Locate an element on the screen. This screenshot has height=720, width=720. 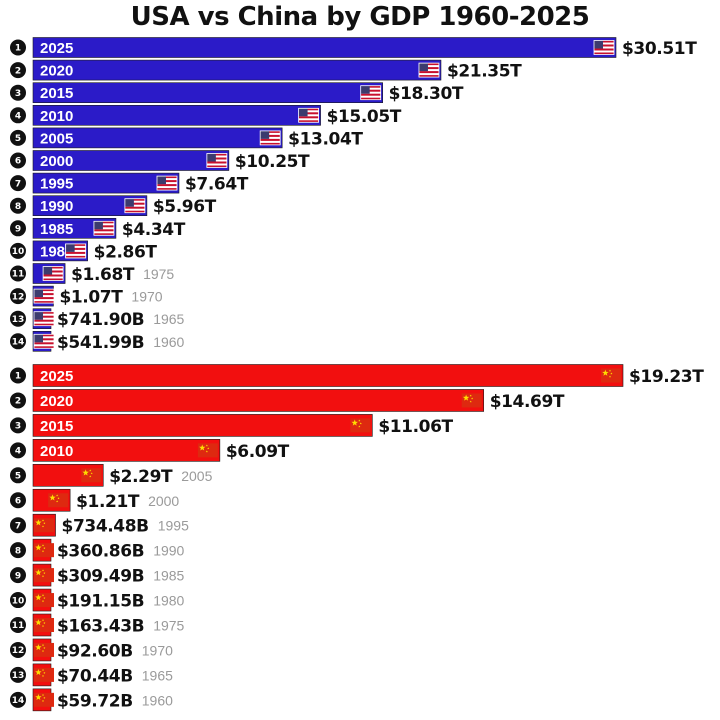
china-value-label: $59.72B is located at coordinates (95, 701).